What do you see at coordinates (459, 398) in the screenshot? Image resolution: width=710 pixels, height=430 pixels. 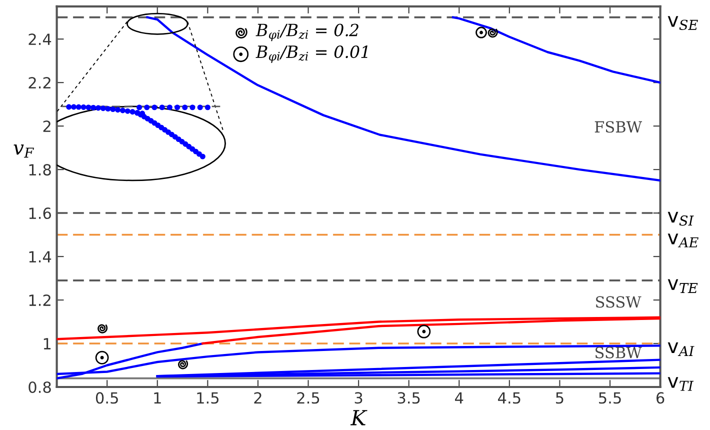 I see `x-tick-label: 4` at bounding box center [459, 398].